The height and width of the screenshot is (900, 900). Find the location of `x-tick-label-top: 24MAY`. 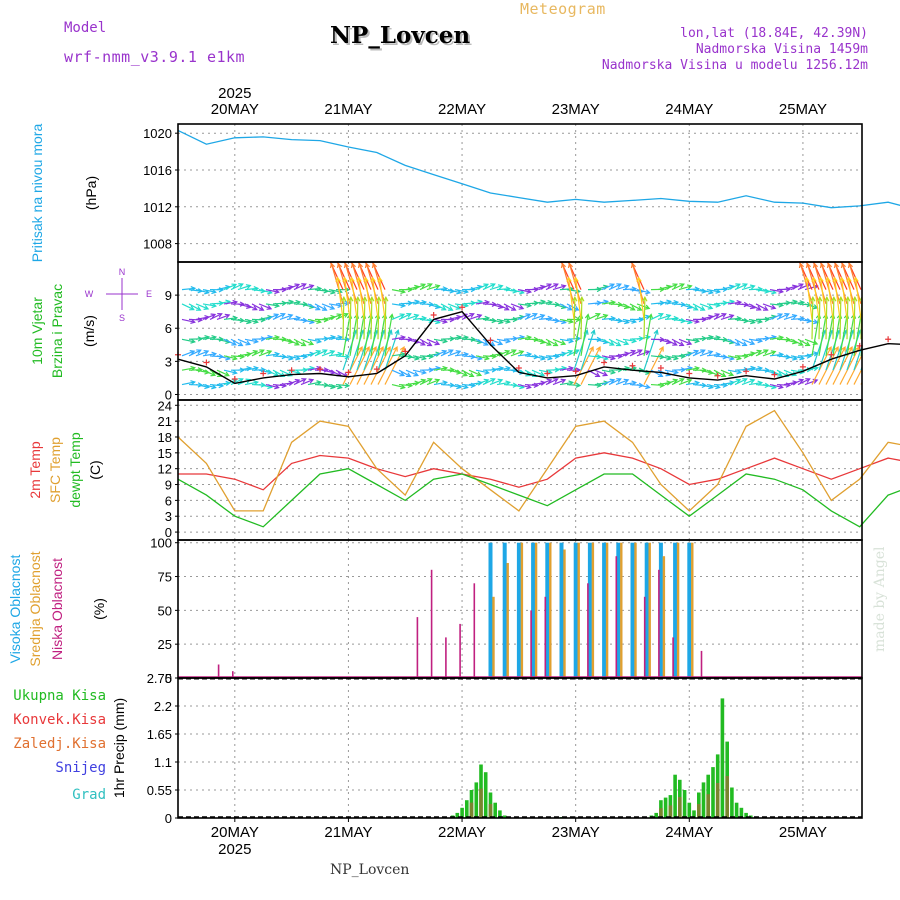

x-tick-label-top: 24MAY is located at coordinates (689, 109).